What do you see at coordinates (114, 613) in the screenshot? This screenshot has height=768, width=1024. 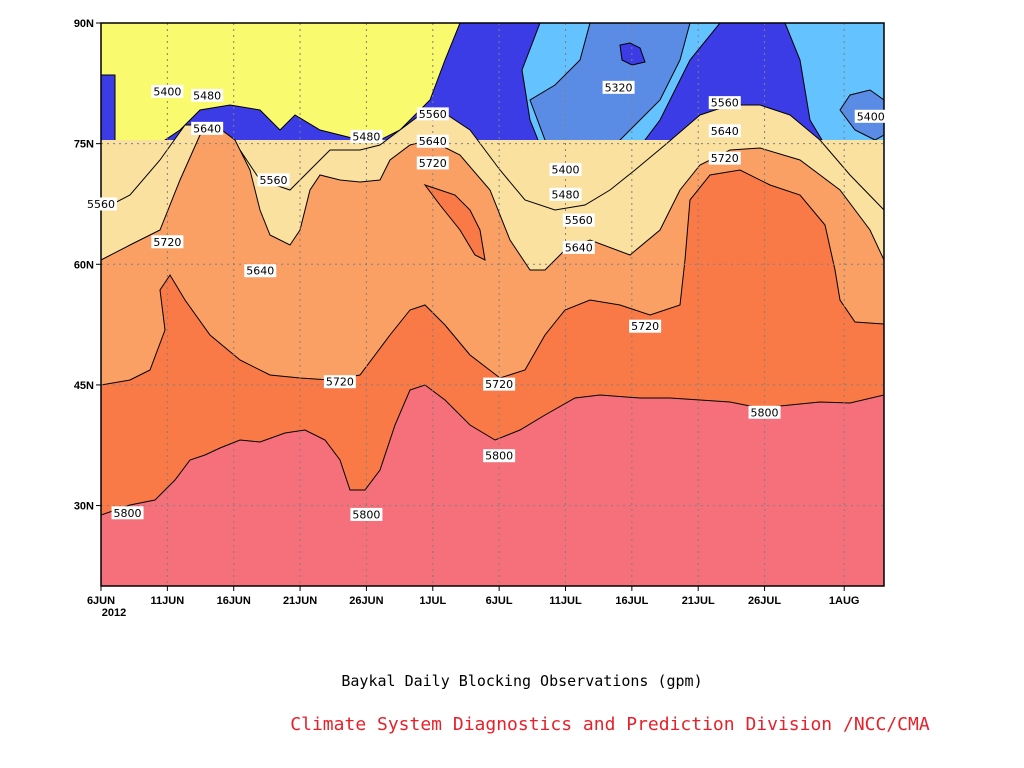 I see `x-year-label: 2012` at bounding box center [114, 613].